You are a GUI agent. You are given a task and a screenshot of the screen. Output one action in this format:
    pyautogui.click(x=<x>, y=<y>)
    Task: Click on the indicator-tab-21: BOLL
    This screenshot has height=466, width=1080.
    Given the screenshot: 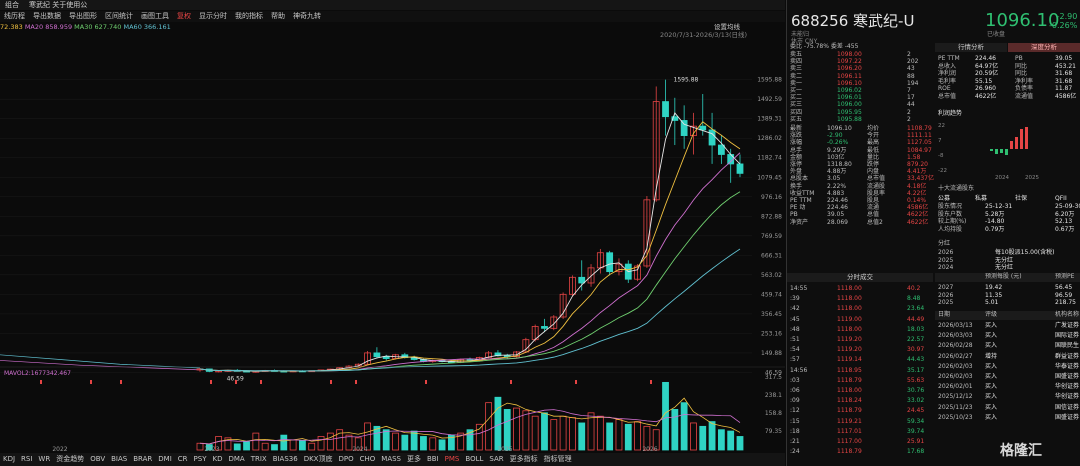 What is the action you would take?
    pyautogui.click(x=474, y=459)
    